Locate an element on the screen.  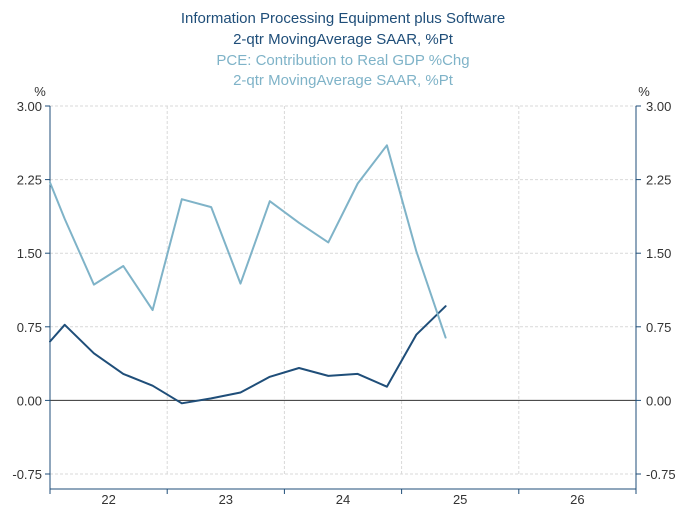
right-tick-label-3: 0.75 is located at coordinates (658, 327).